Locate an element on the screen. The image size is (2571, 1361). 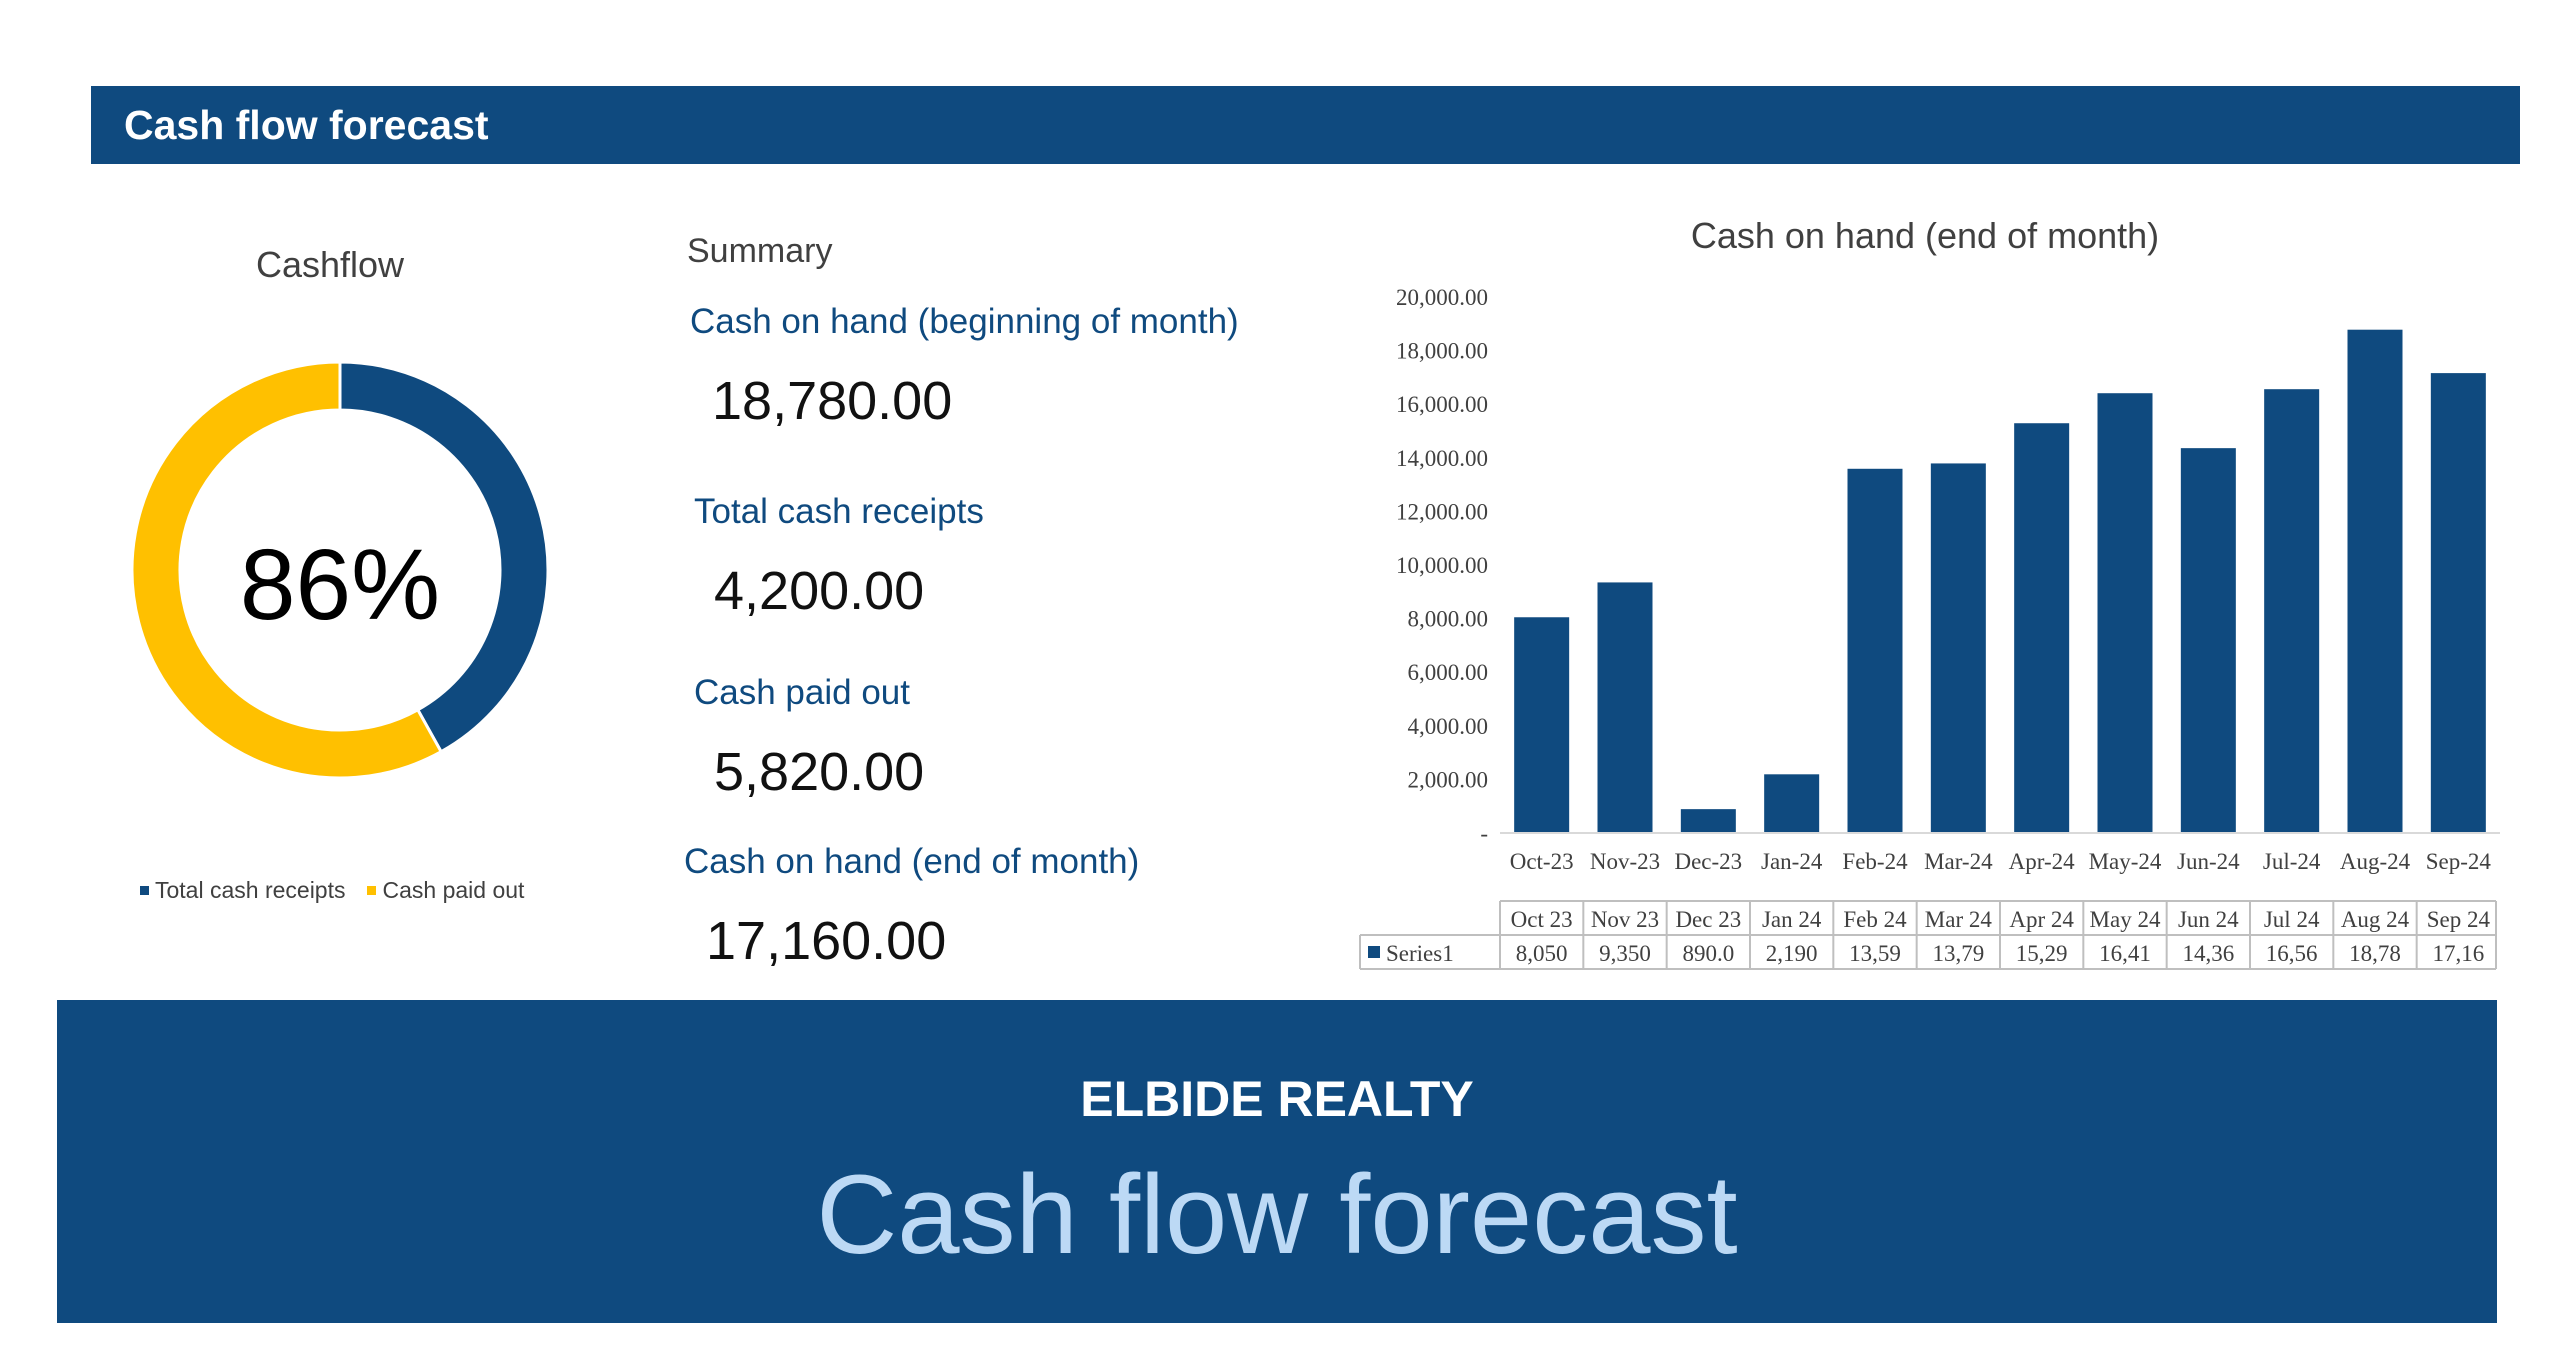
y-tick-label: 12,000.00 is located at coordinates (1442, 511).